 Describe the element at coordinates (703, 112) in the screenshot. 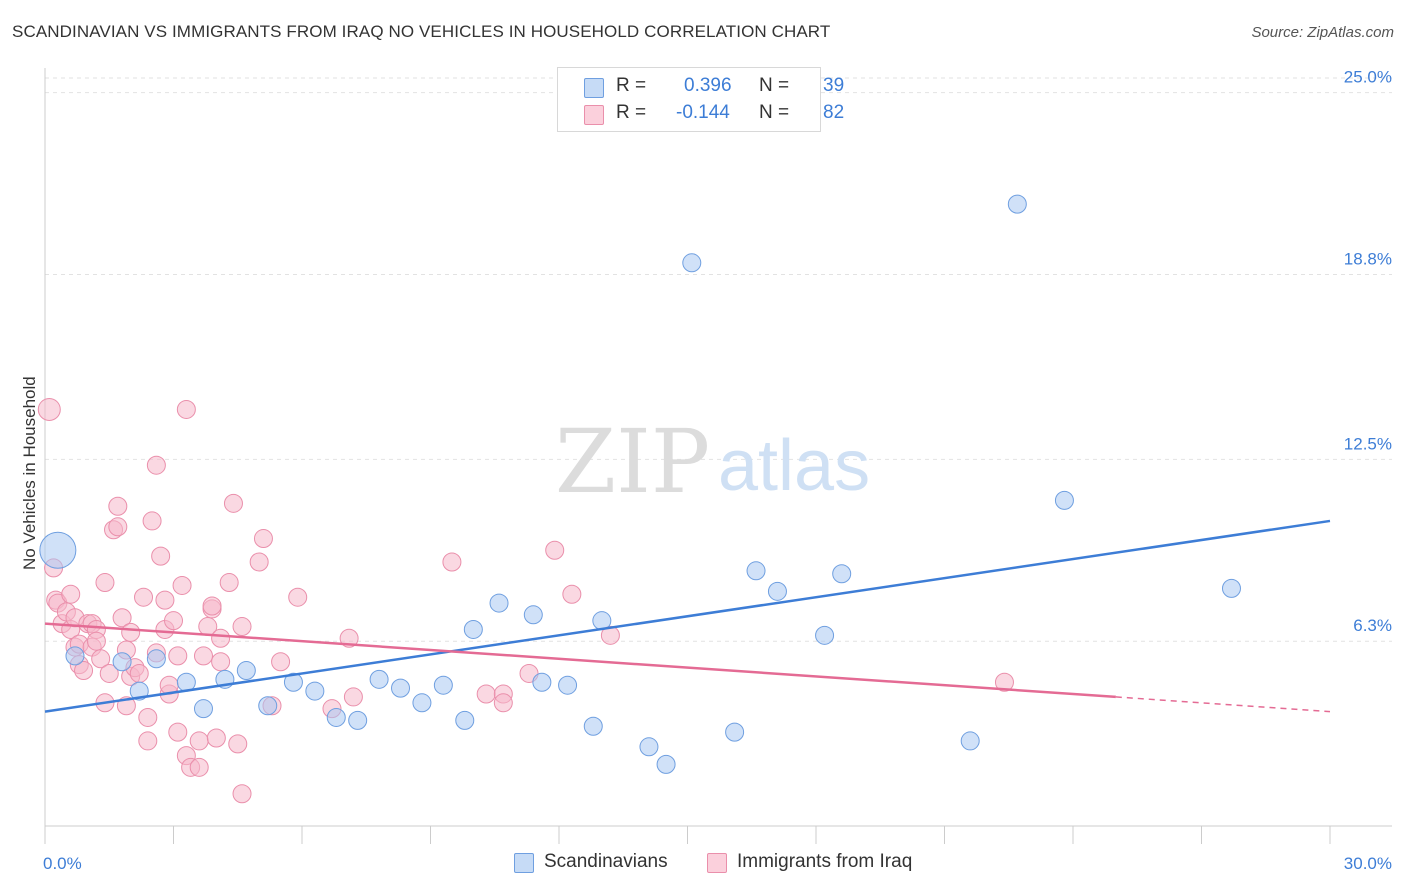

I see `legend-r-value: -0.144` at that location.